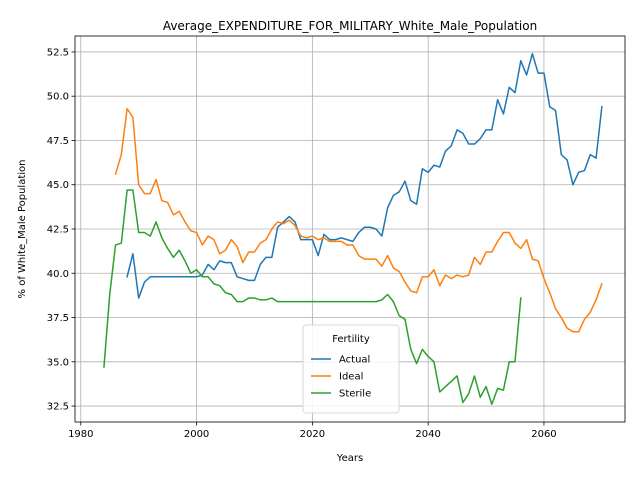 Image resolution: width=640 pixels, height=480 pixels. I want to click on x-axis-label: Years, so click(349, 458).